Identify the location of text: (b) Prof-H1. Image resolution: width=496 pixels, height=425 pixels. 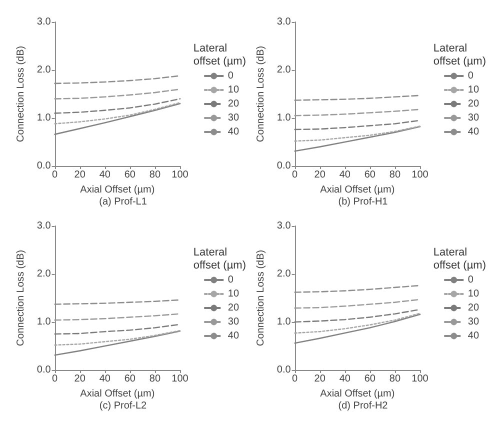
(363, 202).